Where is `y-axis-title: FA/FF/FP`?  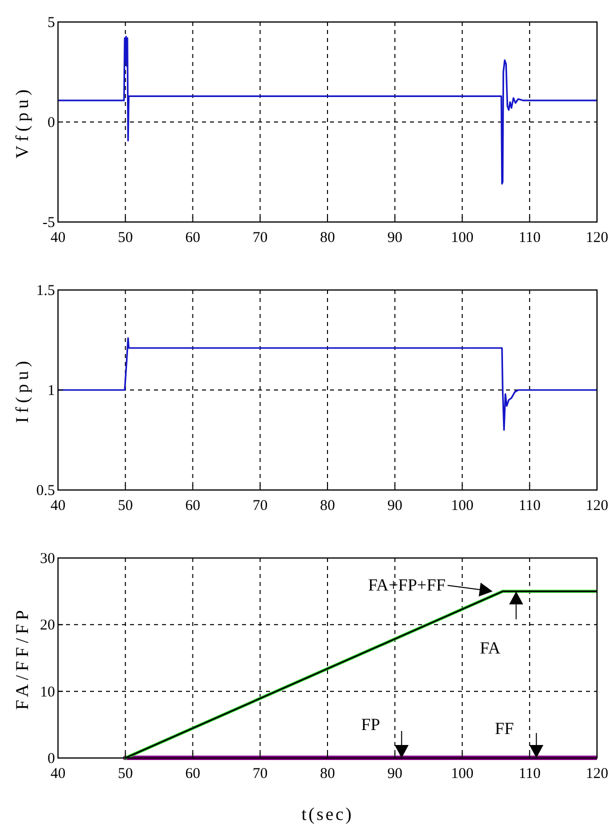
y-axis-title: FA/FF/FP is located at coordinates (22, 658).